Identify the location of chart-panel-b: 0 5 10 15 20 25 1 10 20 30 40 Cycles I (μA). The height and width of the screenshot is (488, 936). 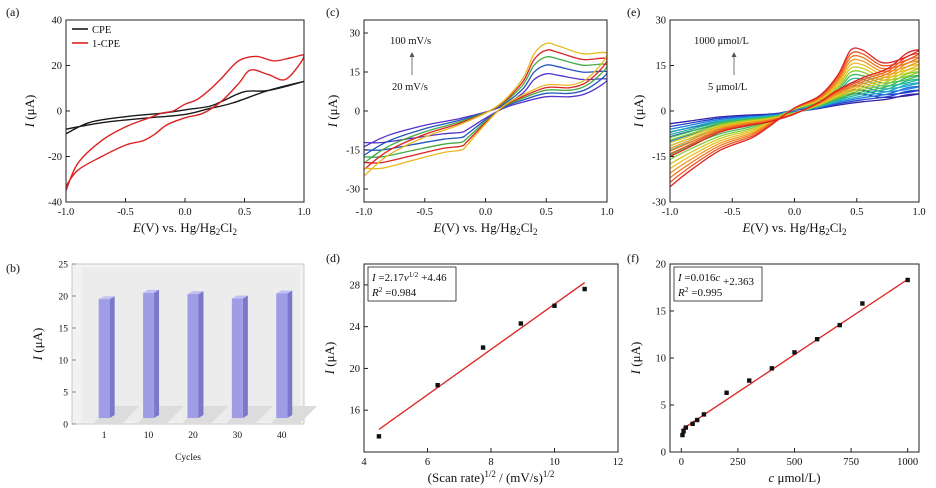
(174, 362).